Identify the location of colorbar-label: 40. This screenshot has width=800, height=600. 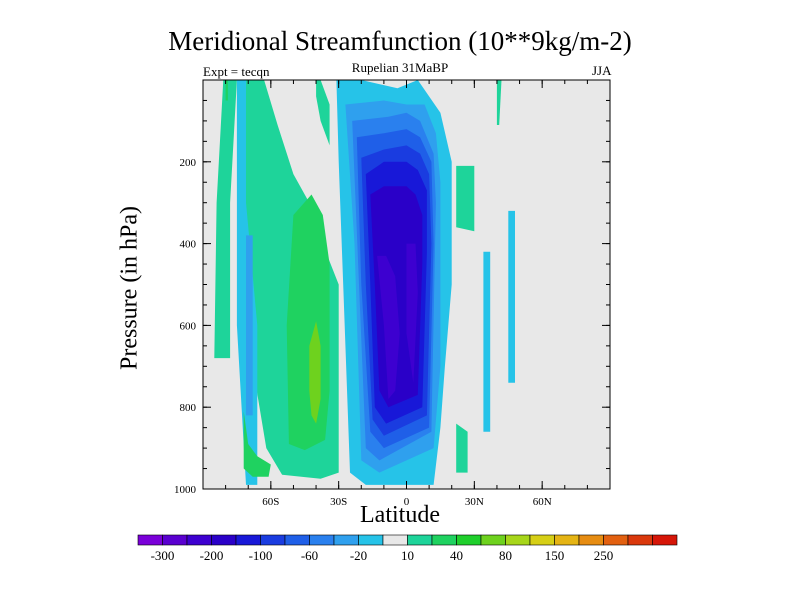
(456, 555).